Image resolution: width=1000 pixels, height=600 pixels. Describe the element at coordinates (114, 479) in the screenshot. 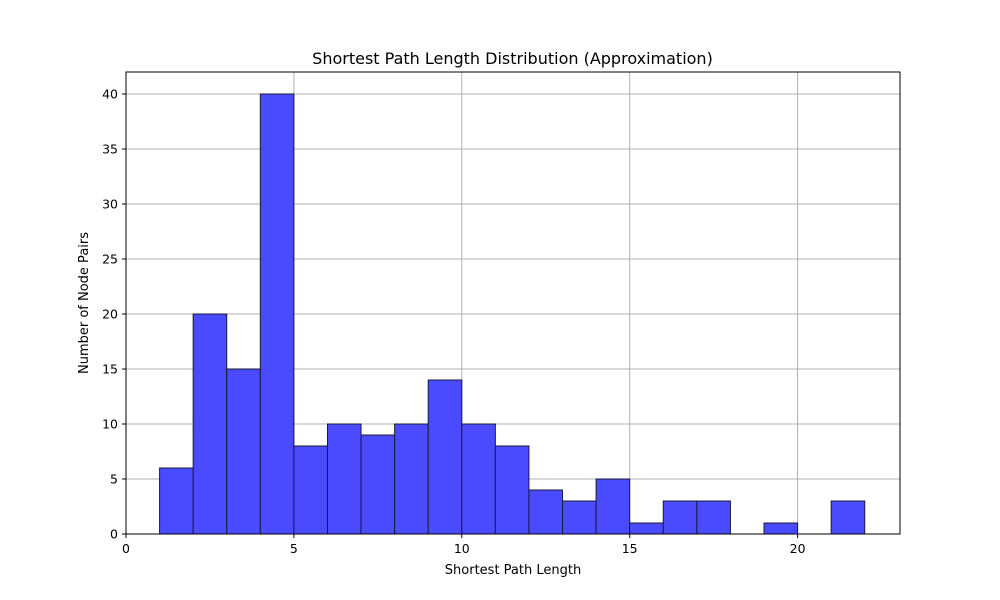

I see `y-tick-label: 5` at that location.